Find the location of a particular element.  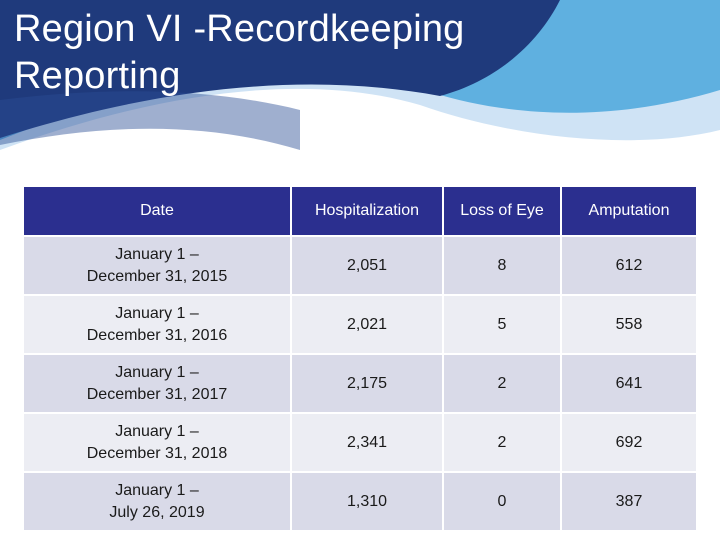

date-line-2: July 26, 2019 is located at coordinates (156, 512).